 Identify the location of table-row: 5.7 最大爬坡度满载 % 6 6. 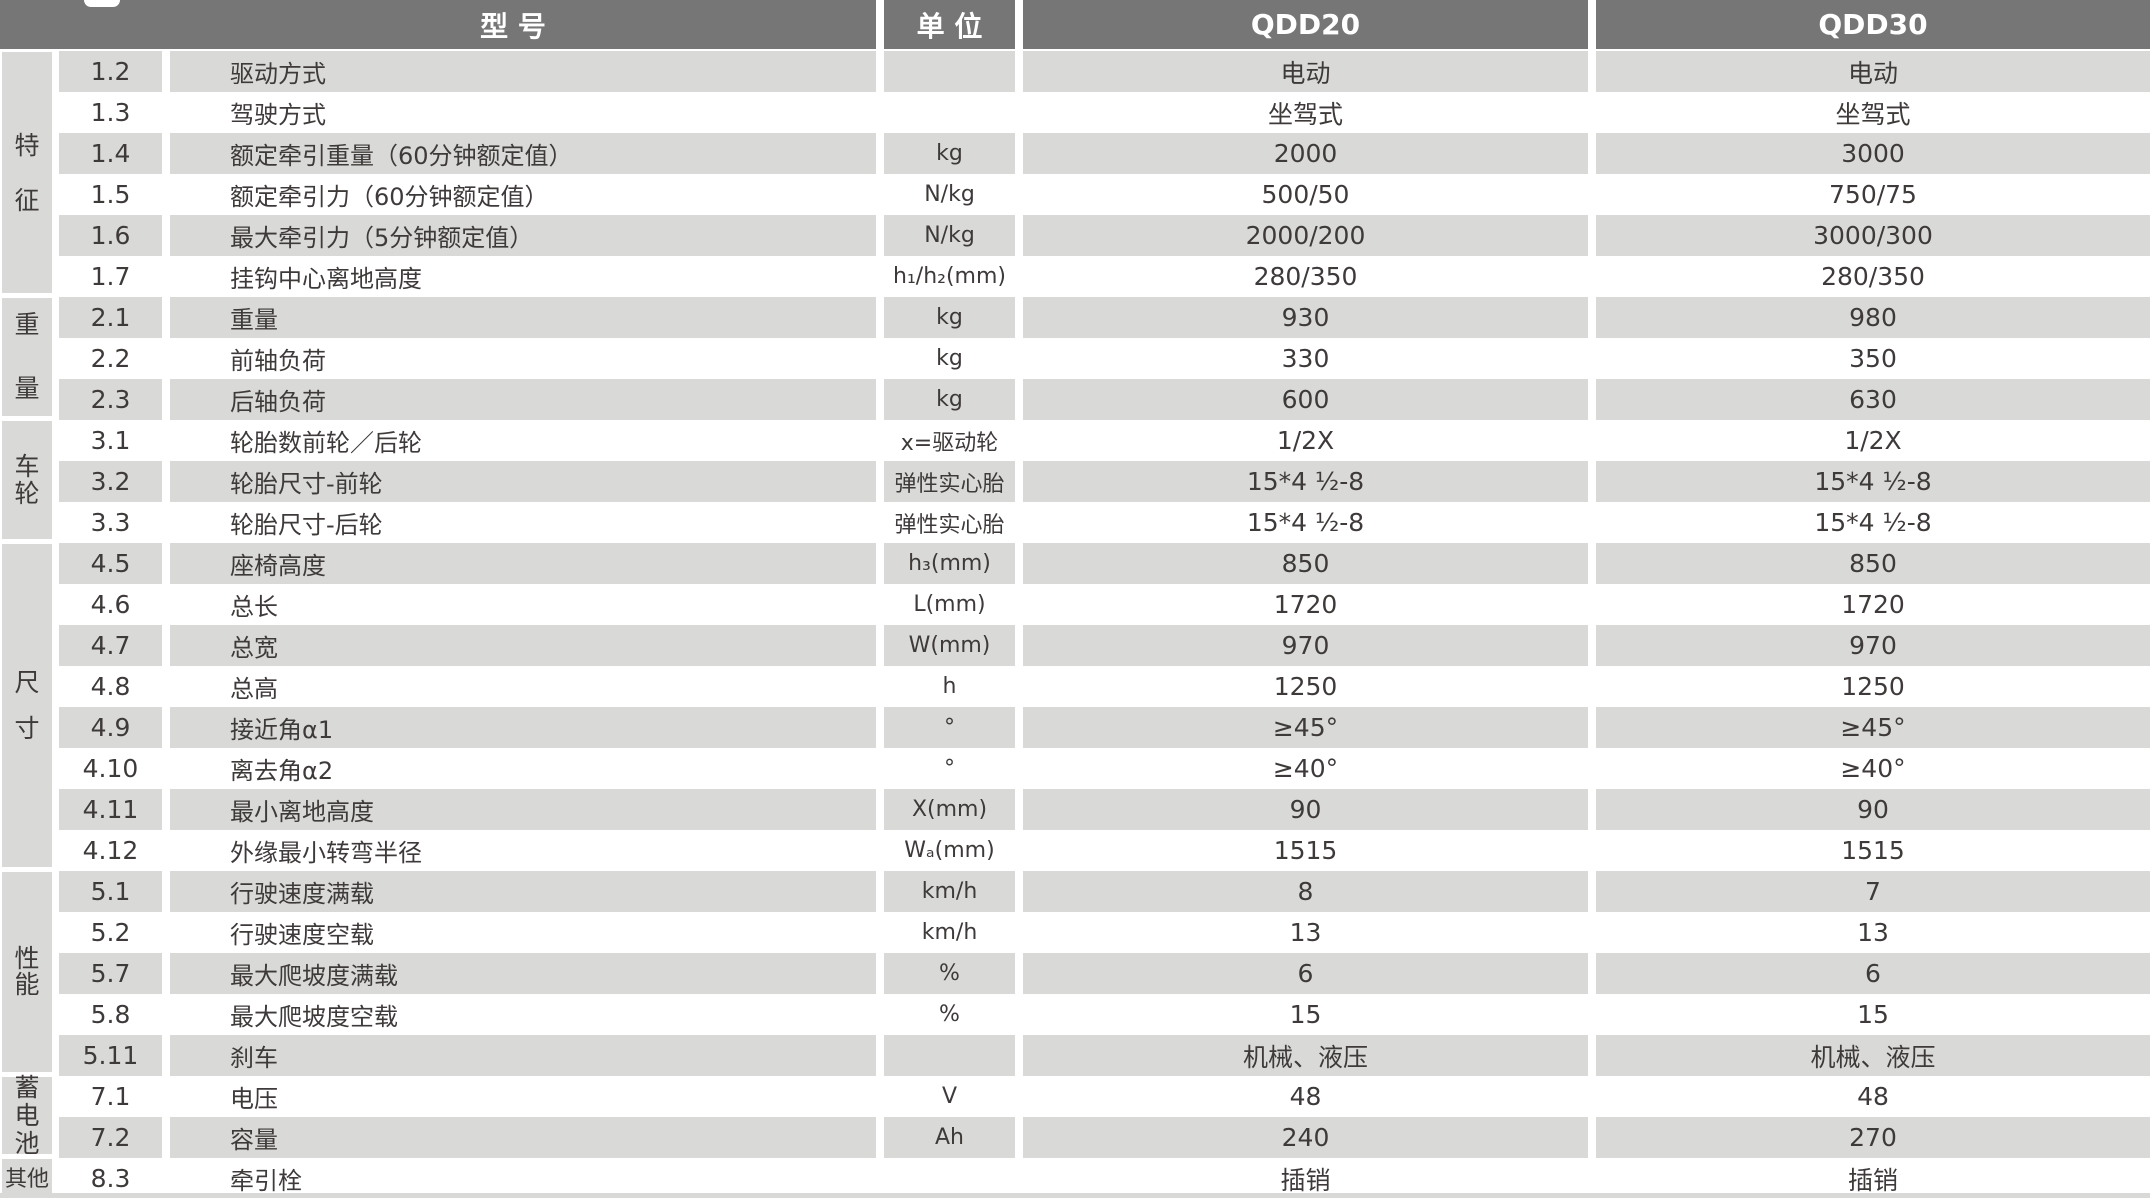
(1075, 973).